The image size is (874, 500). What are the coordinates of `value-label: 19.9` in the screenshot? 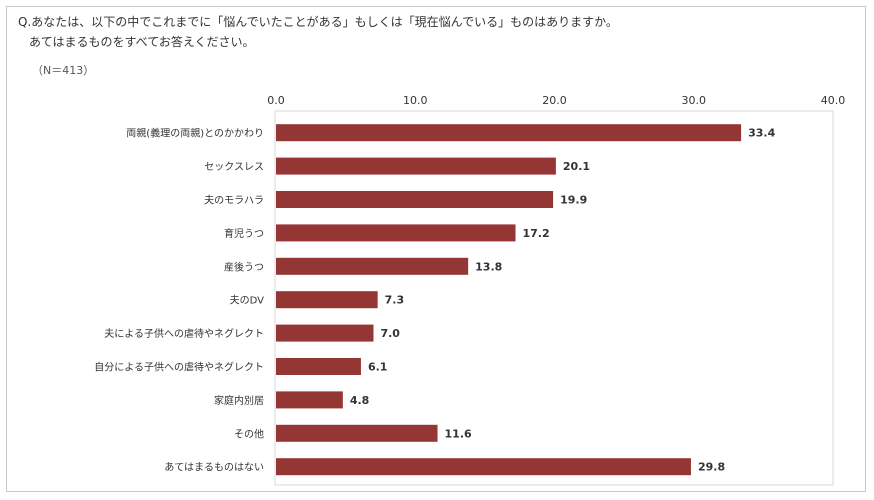 It's located at (573, 200).